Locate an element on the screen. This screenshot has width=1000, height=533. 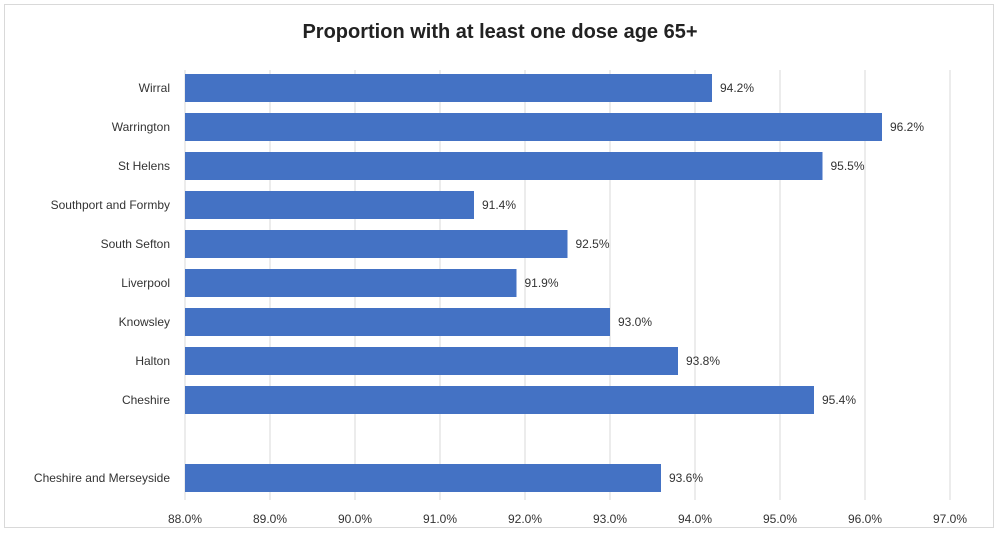
x-tick-label: 88.0% is located at coordinates (185, 519).